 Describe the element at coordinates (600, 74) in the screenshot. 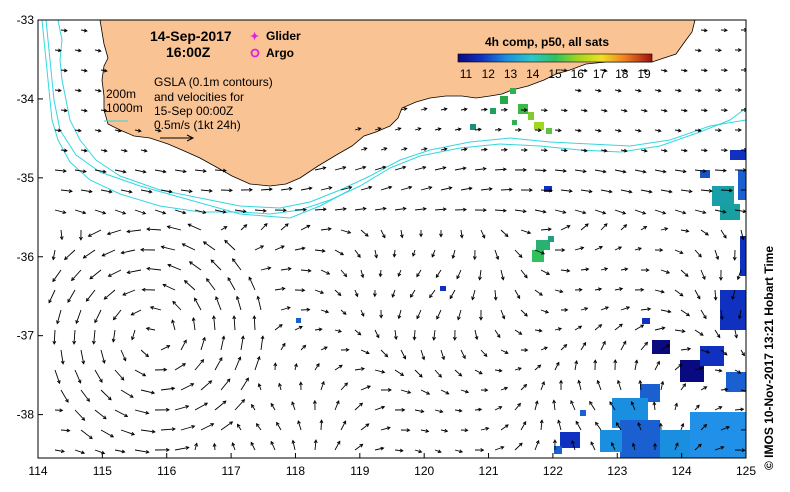

I see `colorbar-tick-label: 17` at that location.